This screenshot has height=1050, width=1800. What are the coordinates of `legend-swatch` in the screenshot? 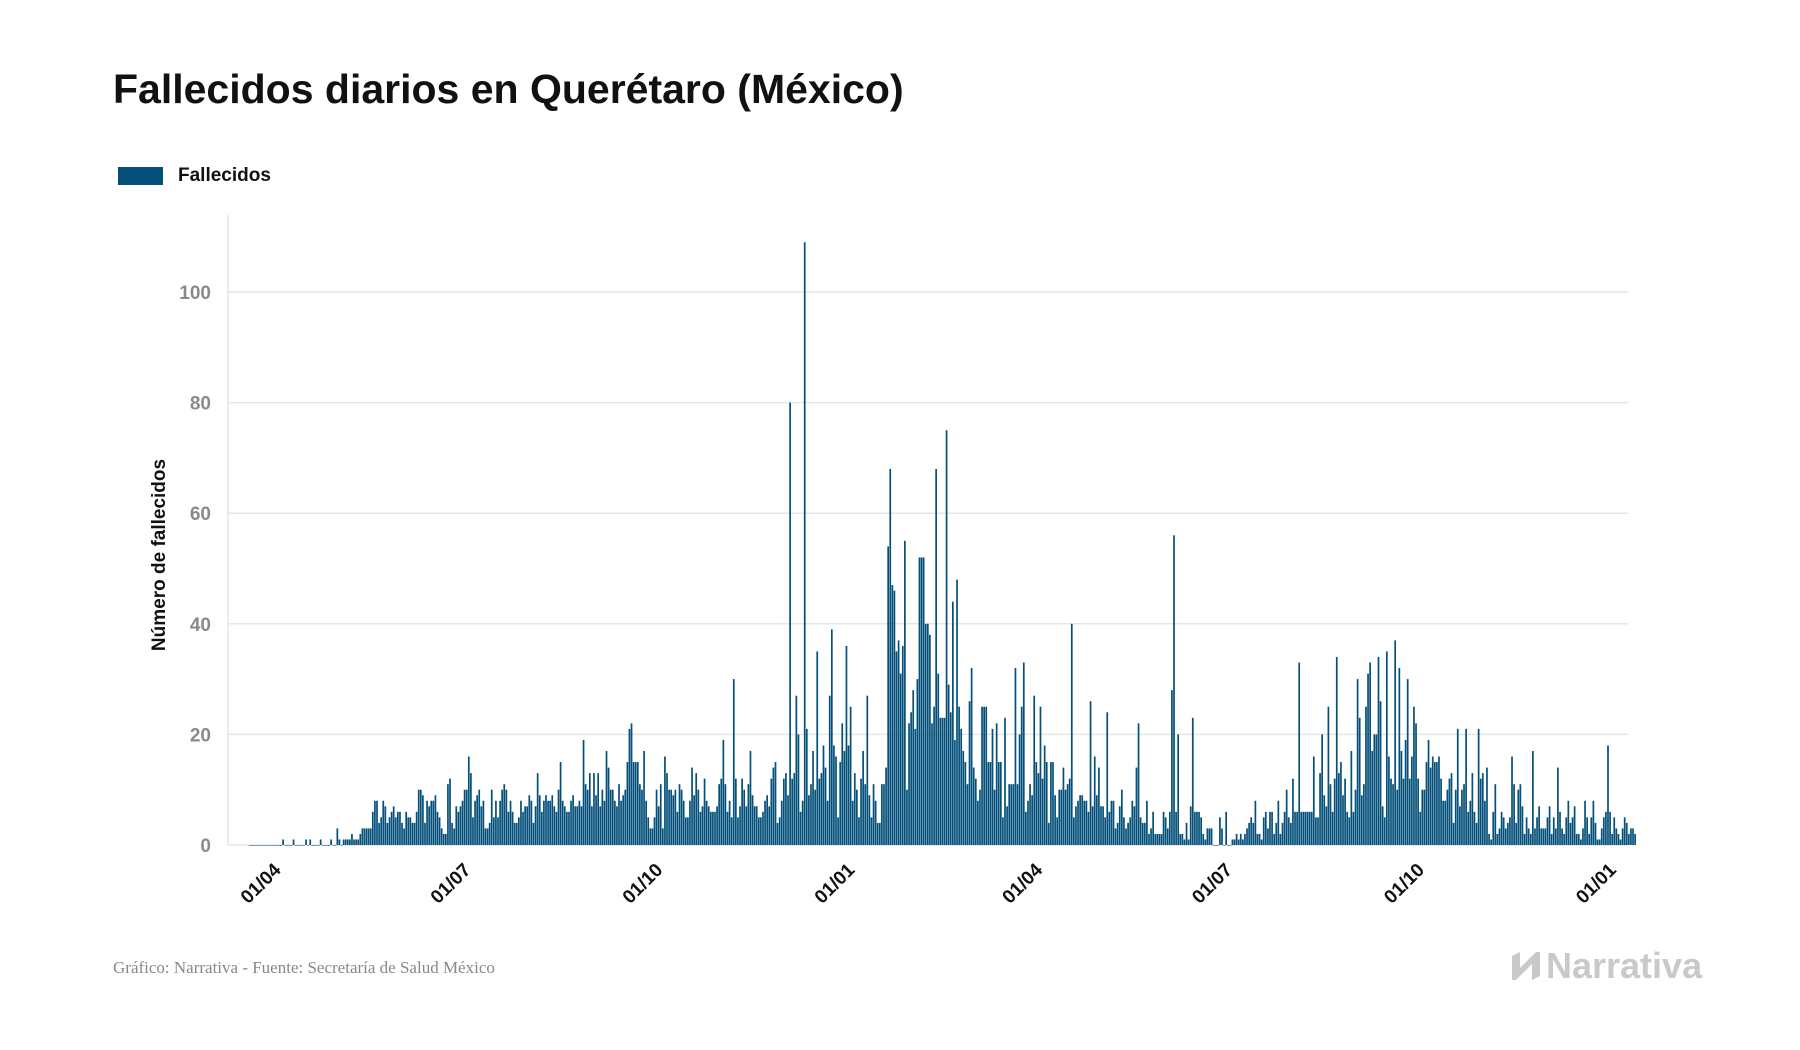 It's located at (140, 176).